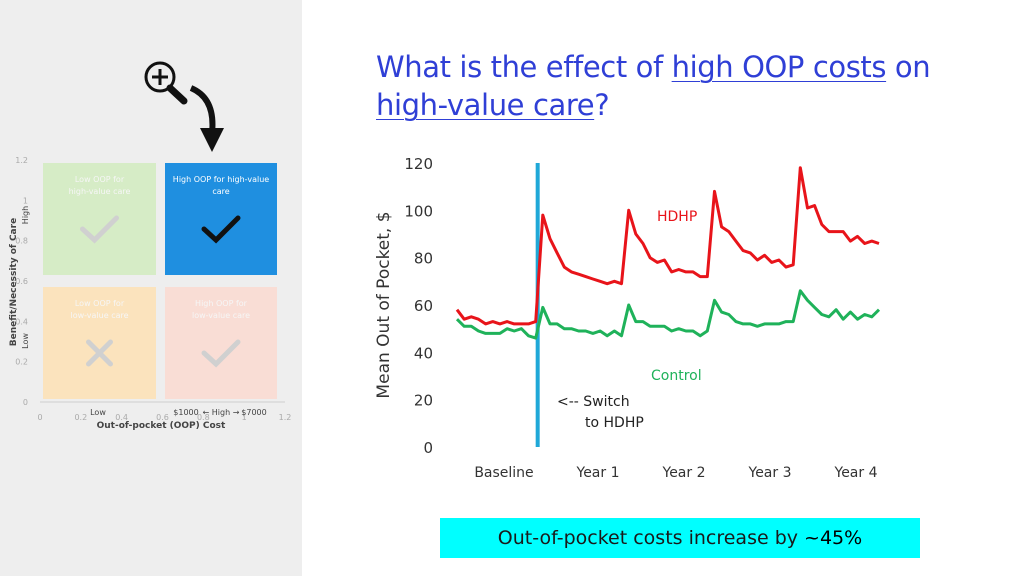  Describe the element at coordinates (220, 191) in the screenshot. I see `quadrant-label: care` at that location.